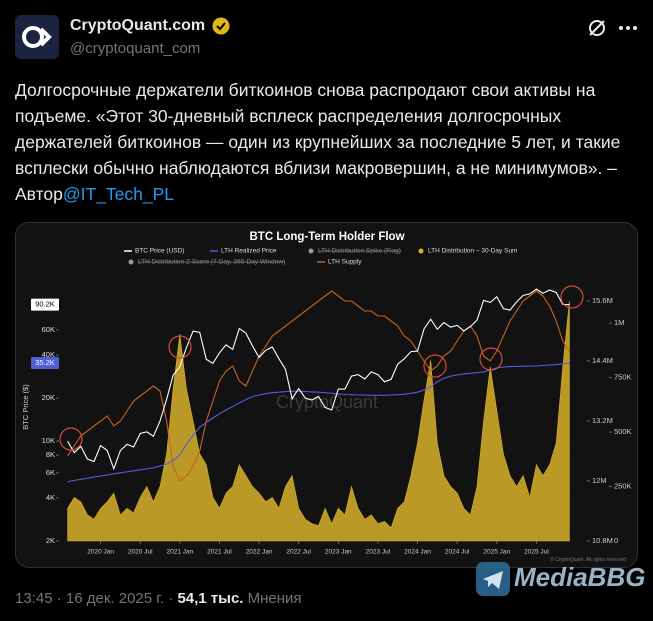  Describe the element at coordinates (274, 598) in the screenshot. I see `views-label: Мнения` at that location.